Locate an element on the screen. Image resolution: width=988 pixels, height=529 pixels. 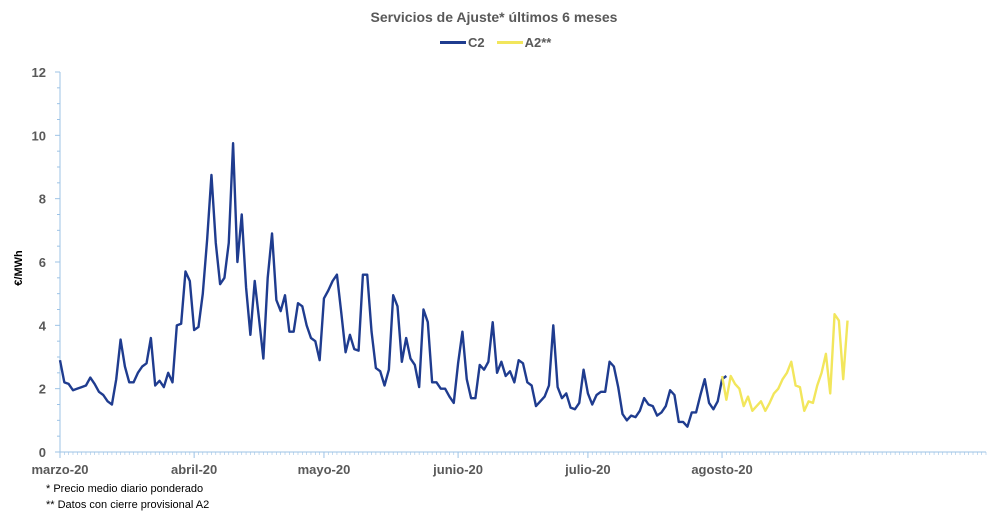
y-tick-label: 2 is located at coordinates (42, 389).